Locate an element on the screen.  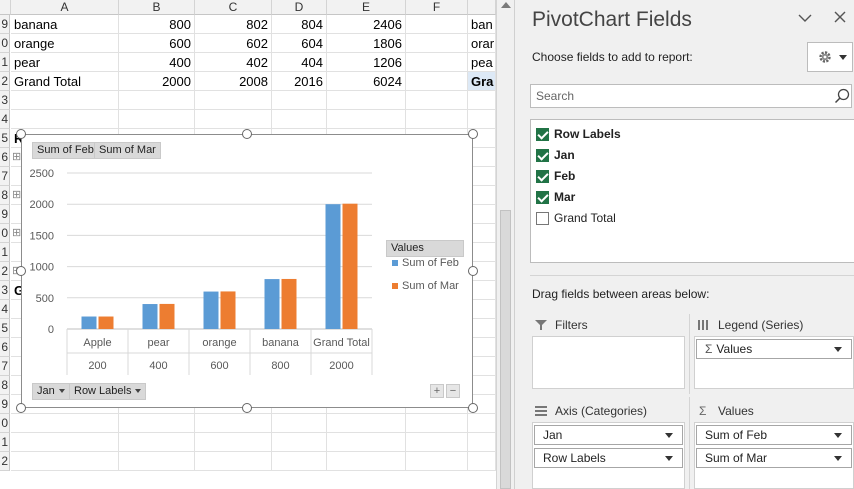
resize-handle-top is located at coordinates (247, 134).